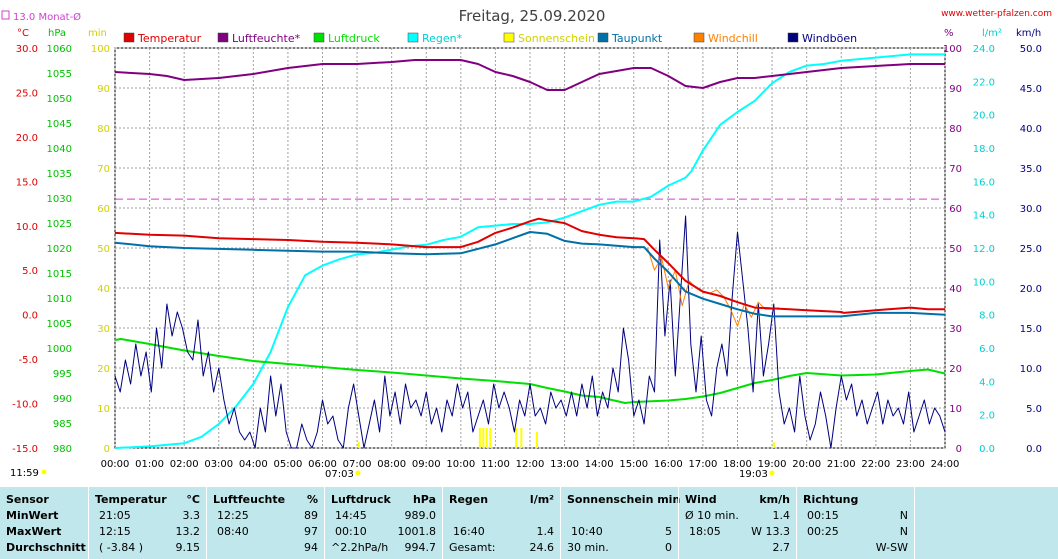  What do you see at coordinates (855, 523) in the screenshot?
I see `stats-col-direction: Richtung 00:15 N 00:25 N W-SW` at bounding box center [855, 523].